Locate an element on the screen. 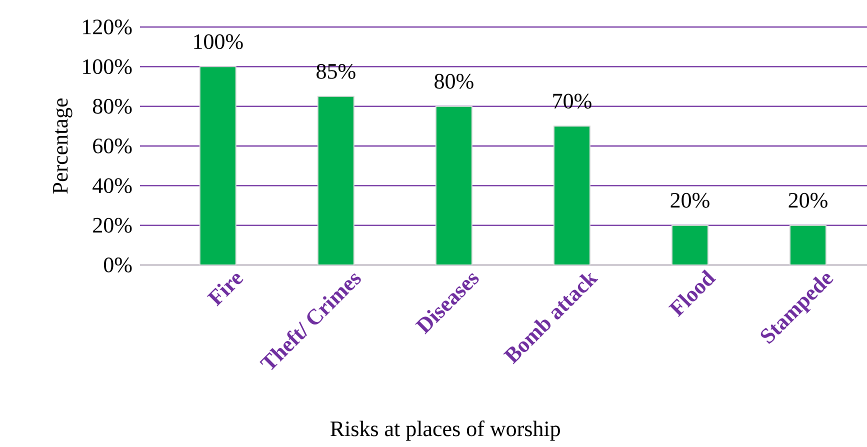 Image resolution: width=867 pixels, height=447 pixels. data-label: 100% is located at coordinates (218, 42).